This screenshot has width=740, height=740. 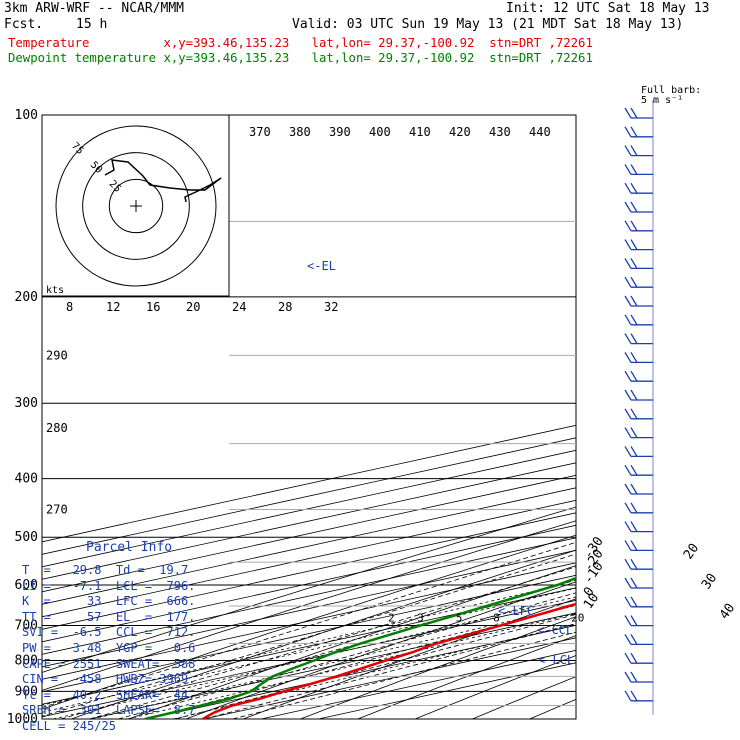 I want to click on isotherm-label: 20, so click(x=691, y=551).